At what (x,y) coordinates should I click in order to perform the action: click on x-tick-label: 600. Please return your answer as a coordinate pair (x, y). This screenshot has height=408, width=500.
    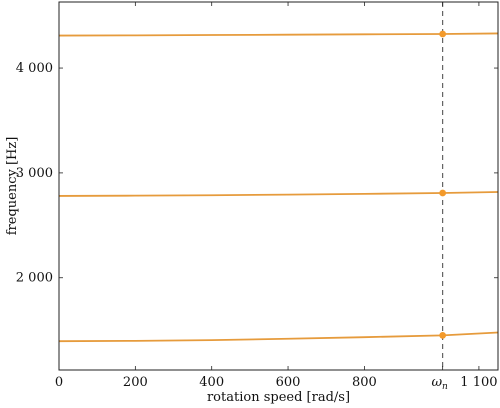
    Looking at the image, I should click on (288, 382).